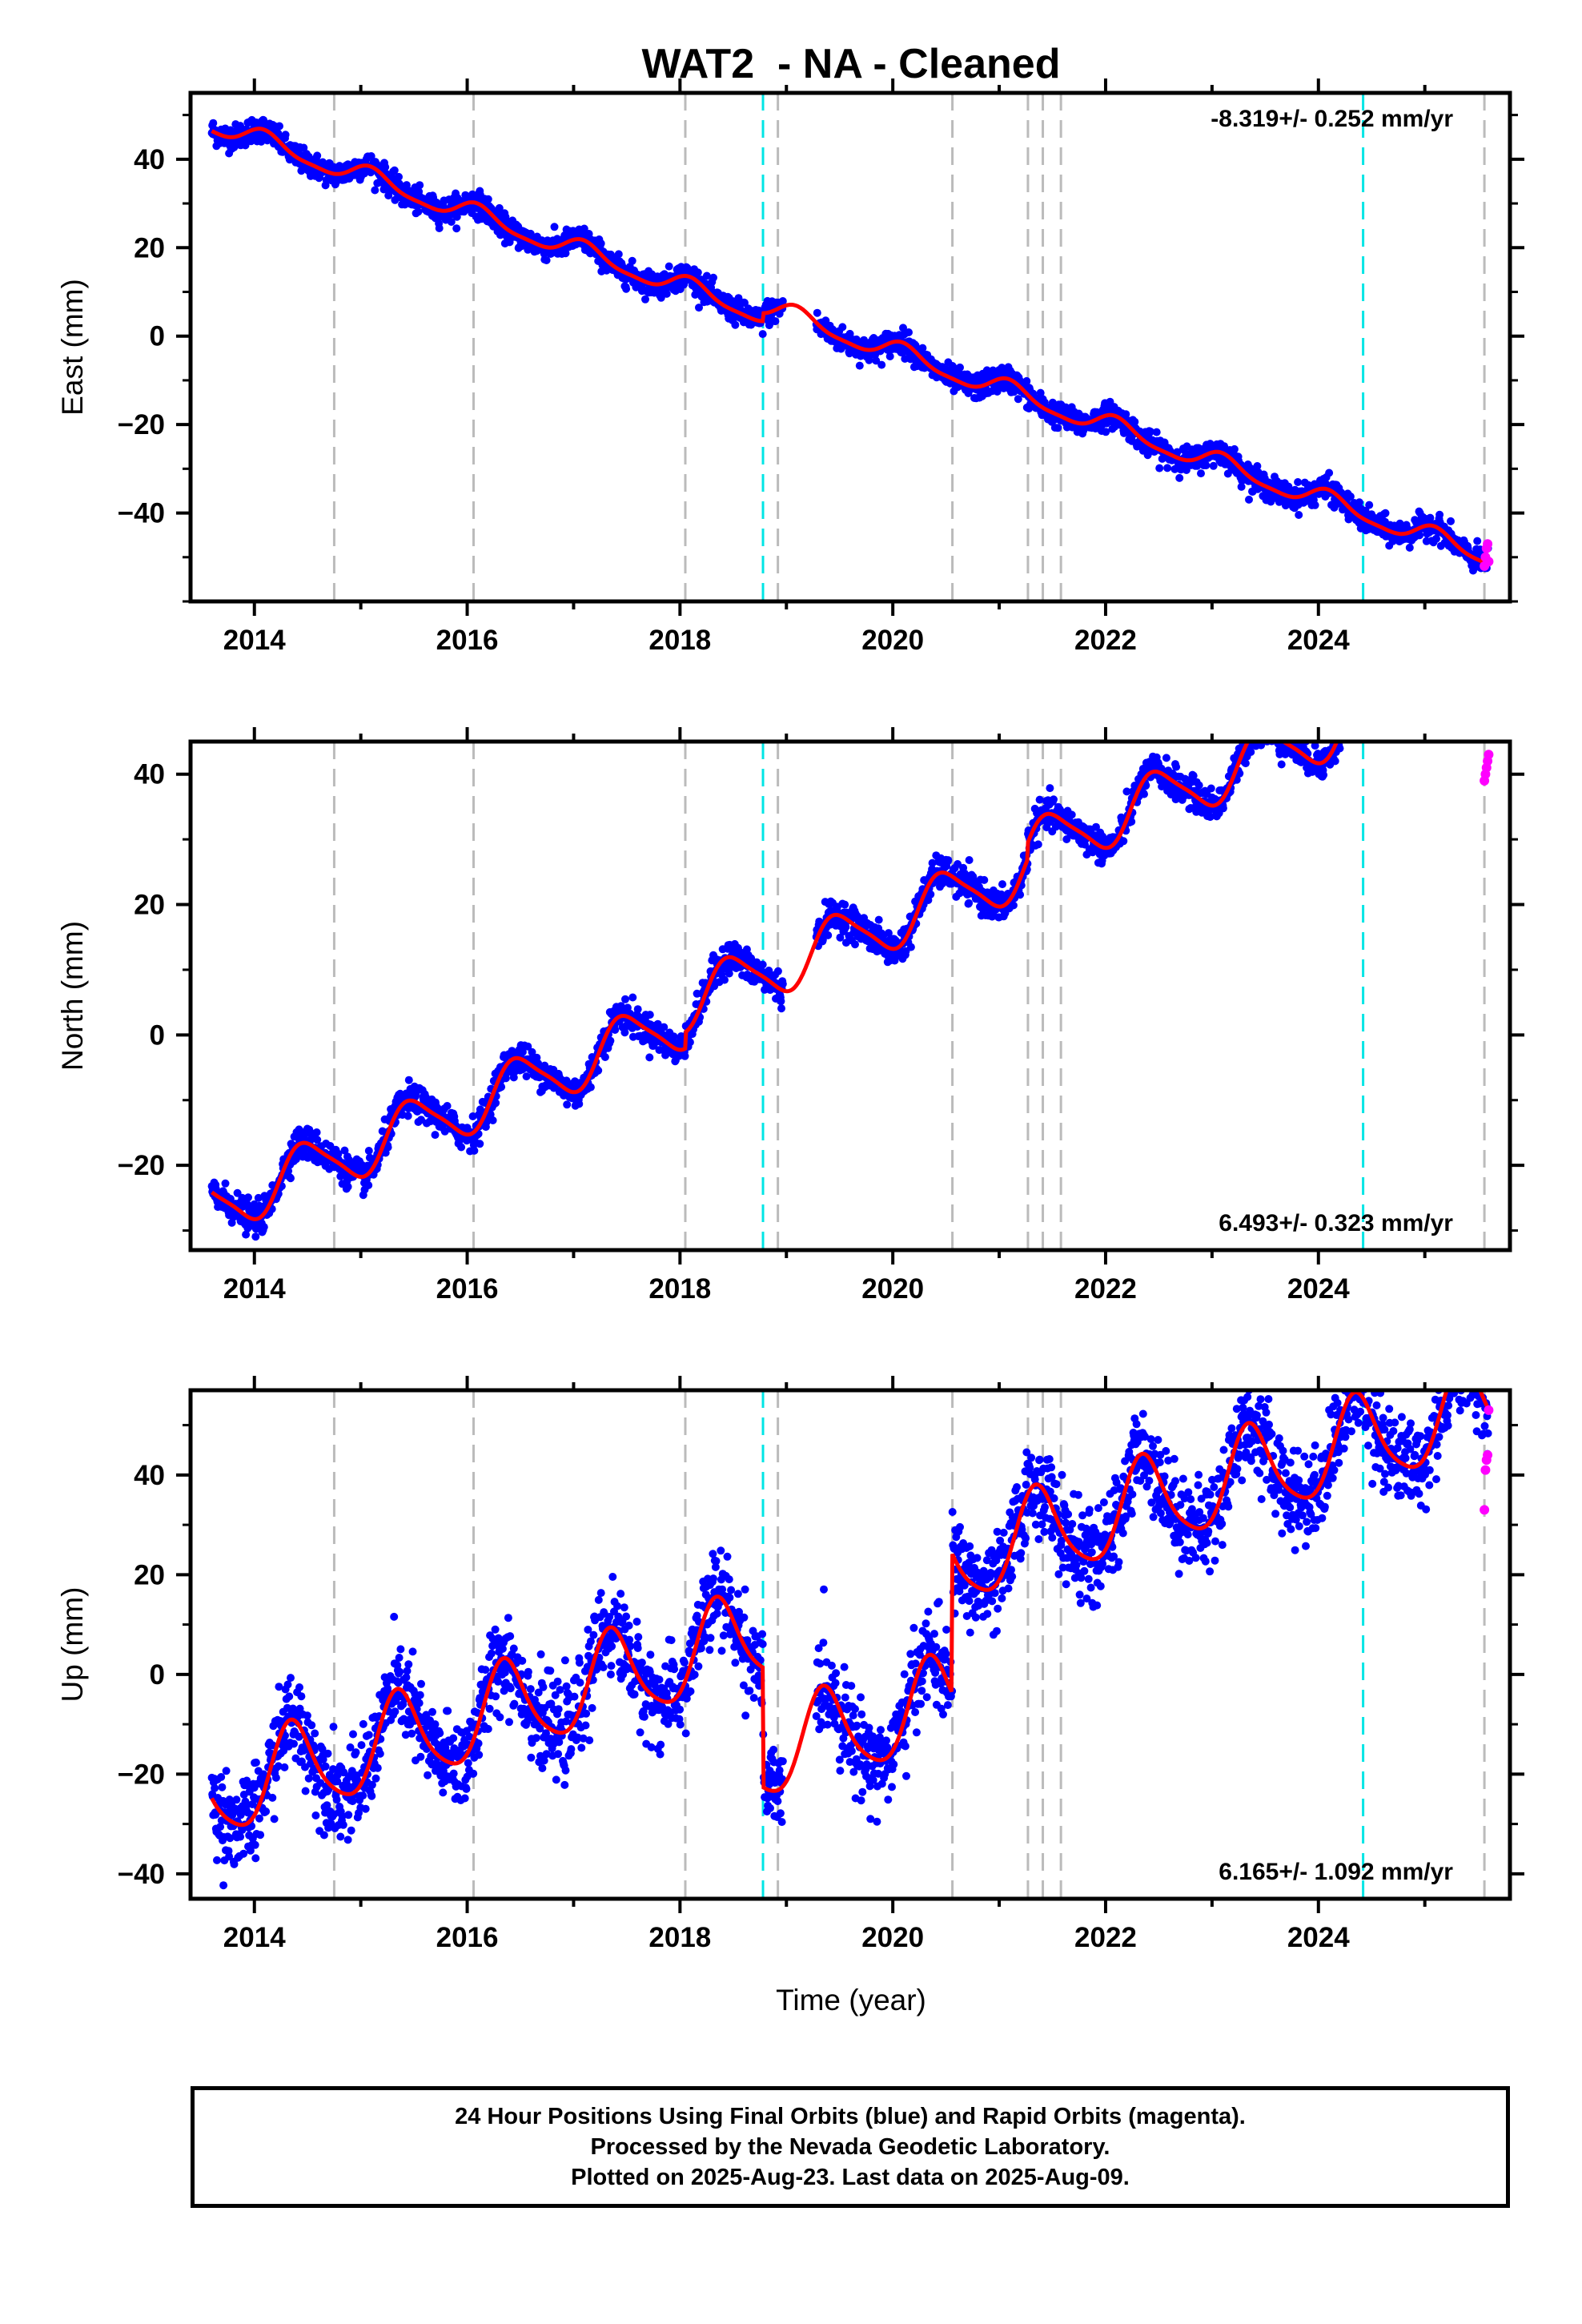 This screenshot has width=1582, height=2324. What do you see at coordinates (149, 247) in the screenshot?
I see `y-tick-label: 20` at bounding box center [149, 247].